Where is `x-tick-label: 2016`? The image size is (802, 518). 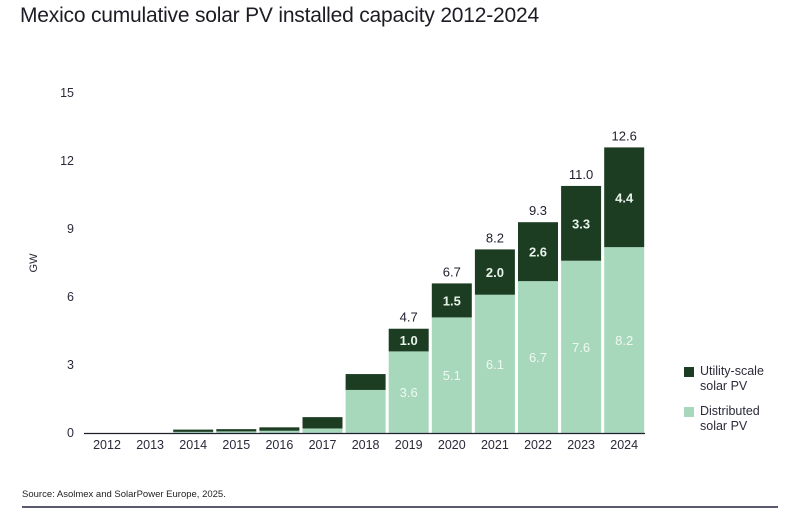 x-tick-label: 2016 is located at coordinates (279, 445).